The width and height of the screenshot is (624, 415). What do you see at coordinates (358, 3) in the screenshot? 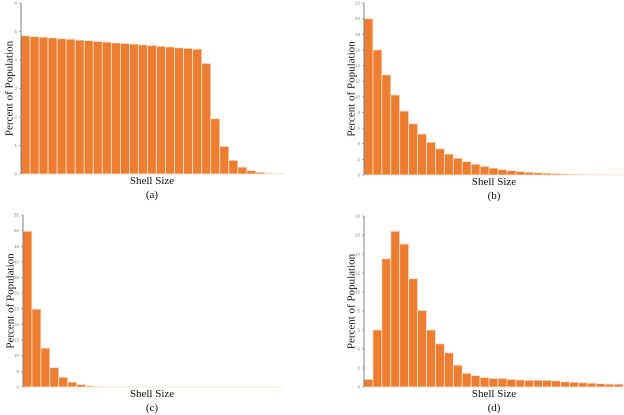
I see `y-tick-label: 22` at bounding box center [358, 3].